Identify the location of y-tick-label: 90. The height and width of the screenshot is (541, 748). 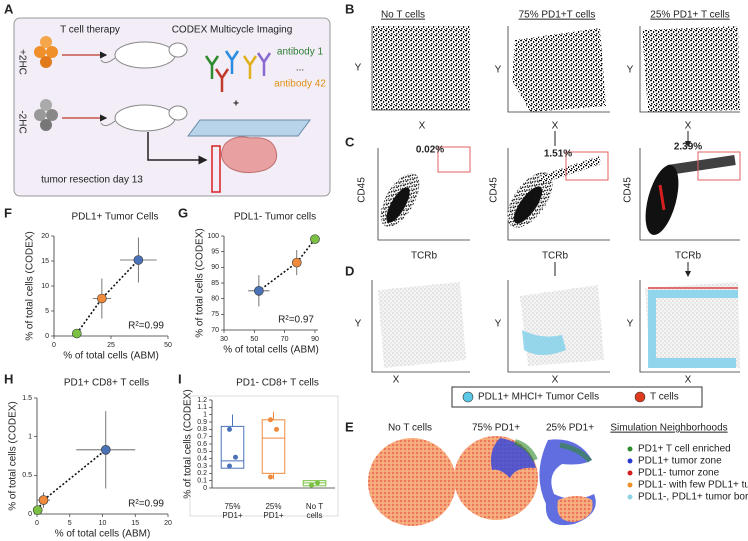
(215, 267).